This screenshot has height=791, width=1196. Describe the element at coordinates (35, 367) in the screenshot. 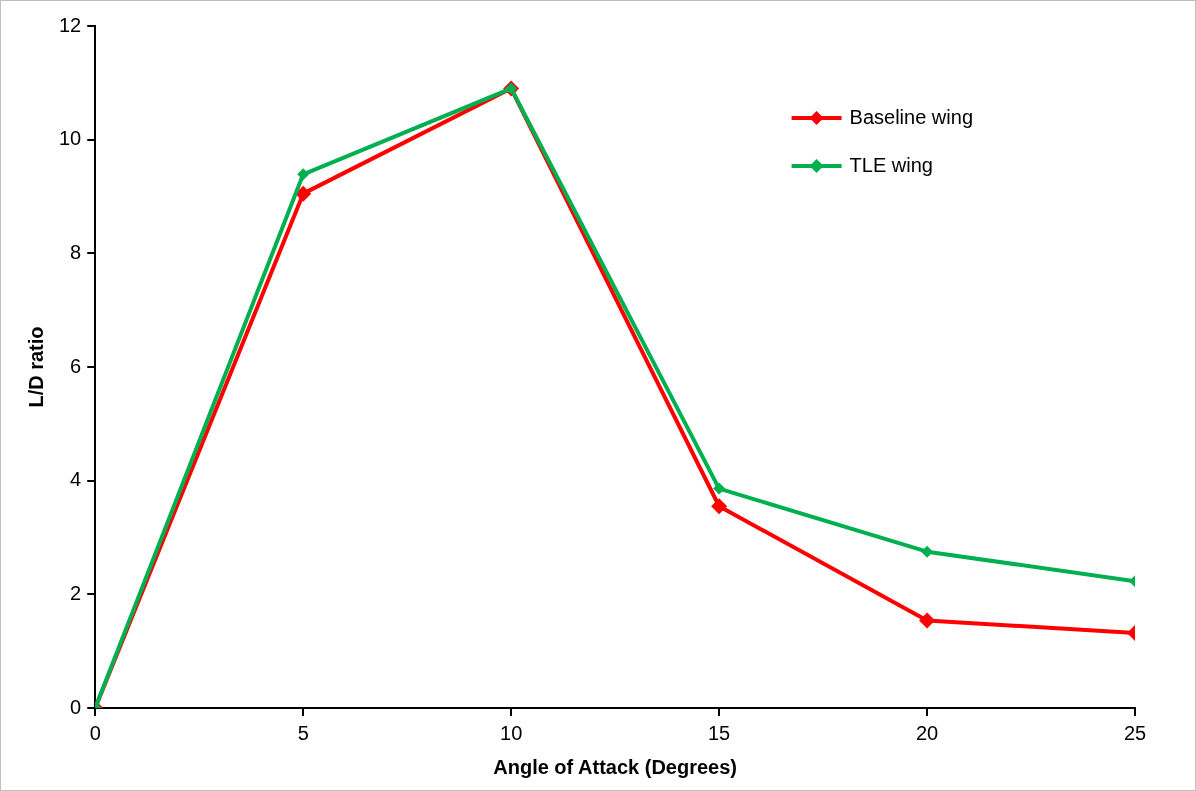

I see `y-axis-title: L/D ratio` at that location.